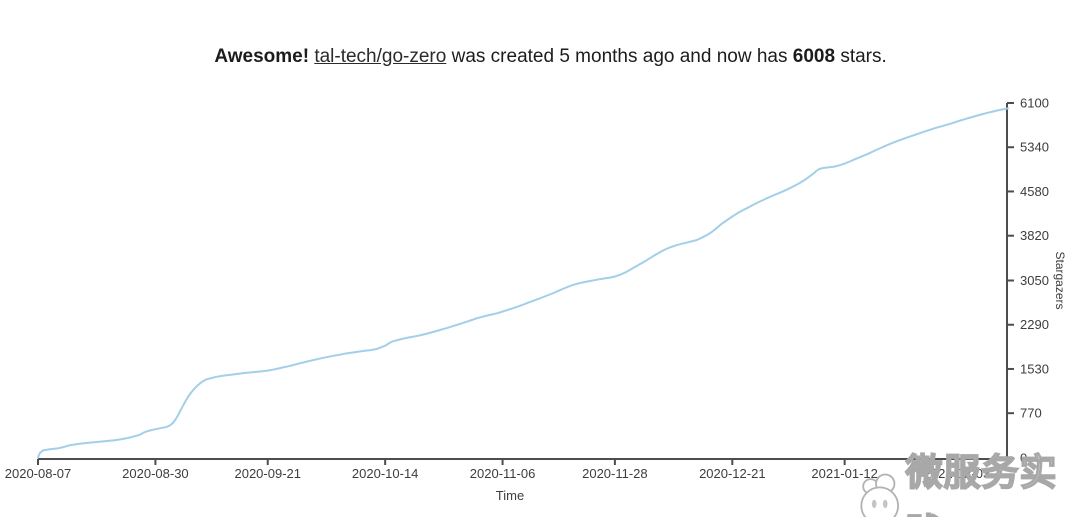 The width and height of the screenshot is (1080, 517). Describe the element at coordinates (1034, 103) in the screenshot. I see `y-tick-label: 6100` at that location.